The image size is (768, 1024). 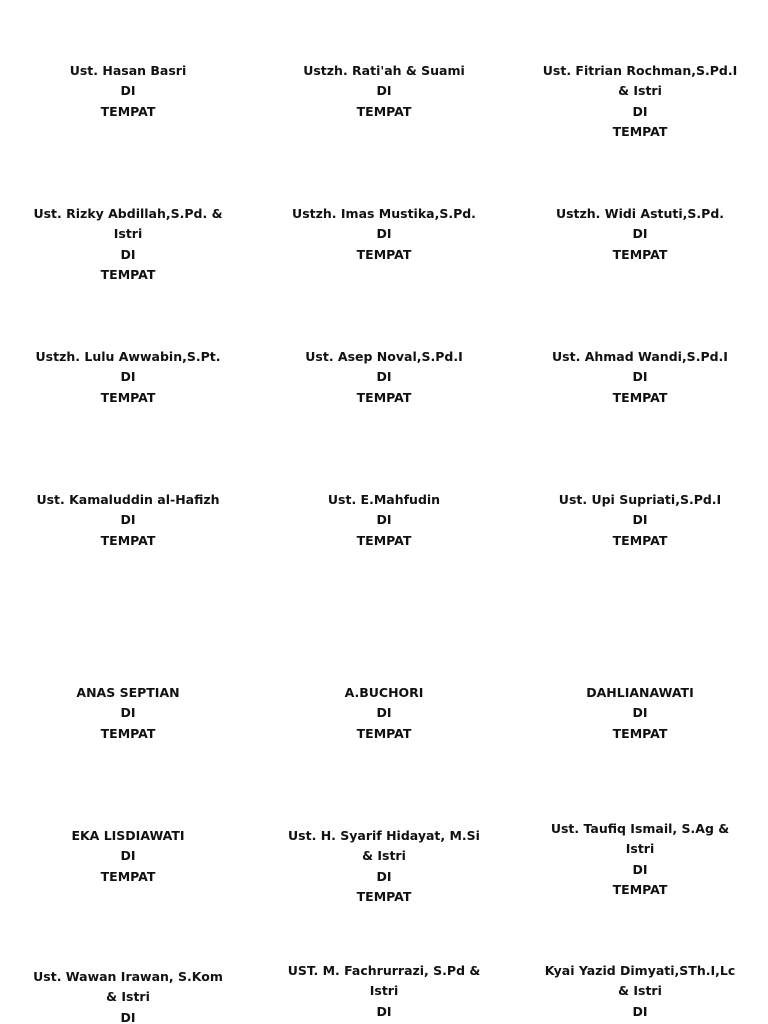 What do you see at coordinates (640, 70) in the screenshot?
I see `recipient-name: Ust. Fitrian Rochman,S.Pd.I` at bounding box center [640, 70].